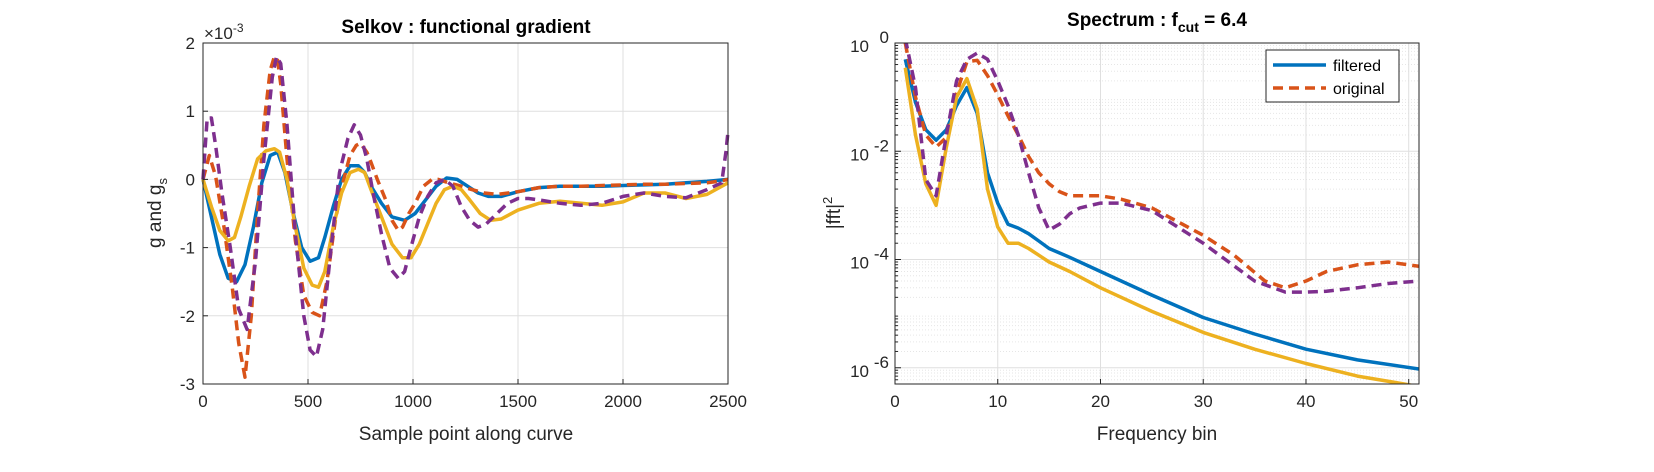 The image size is (1654, 472). Describe the element at coordinates (1203, 401) in the screenshot. I see `spectrum-x-tick-label: 30` at that location.